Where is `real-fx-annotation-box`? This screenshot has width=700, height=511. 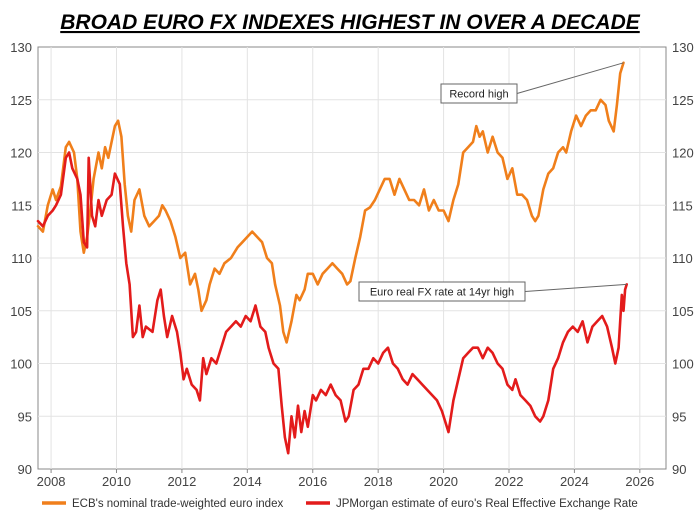
real-fx-annotation-box is located at coordinates (442, 291).